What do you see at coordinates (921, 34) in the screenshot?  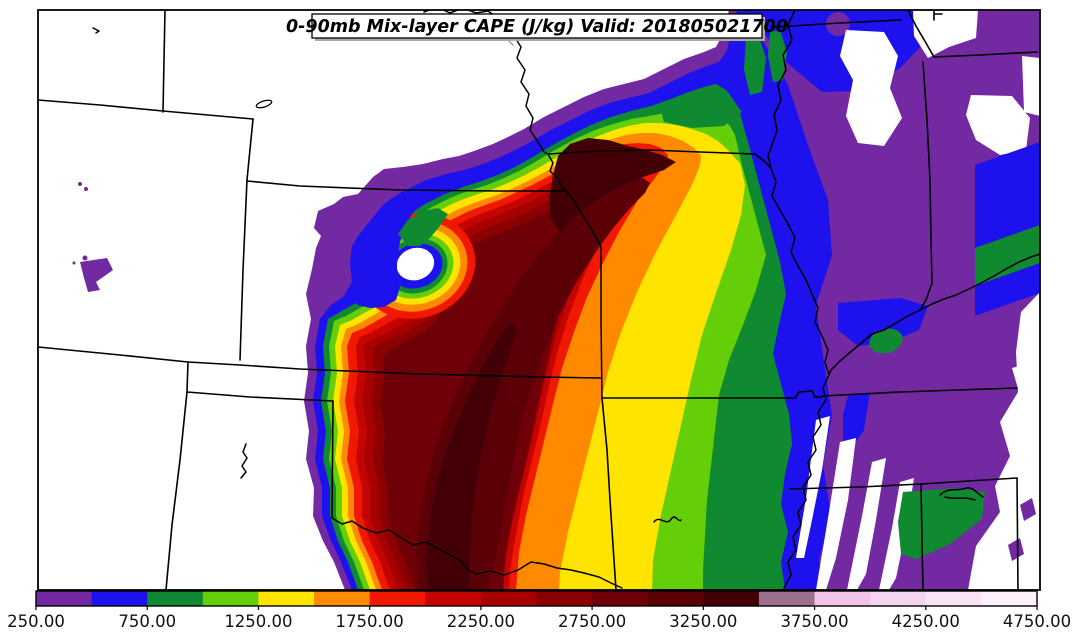 I see `lake-michigan-shore` at bounding box center [921, 34].